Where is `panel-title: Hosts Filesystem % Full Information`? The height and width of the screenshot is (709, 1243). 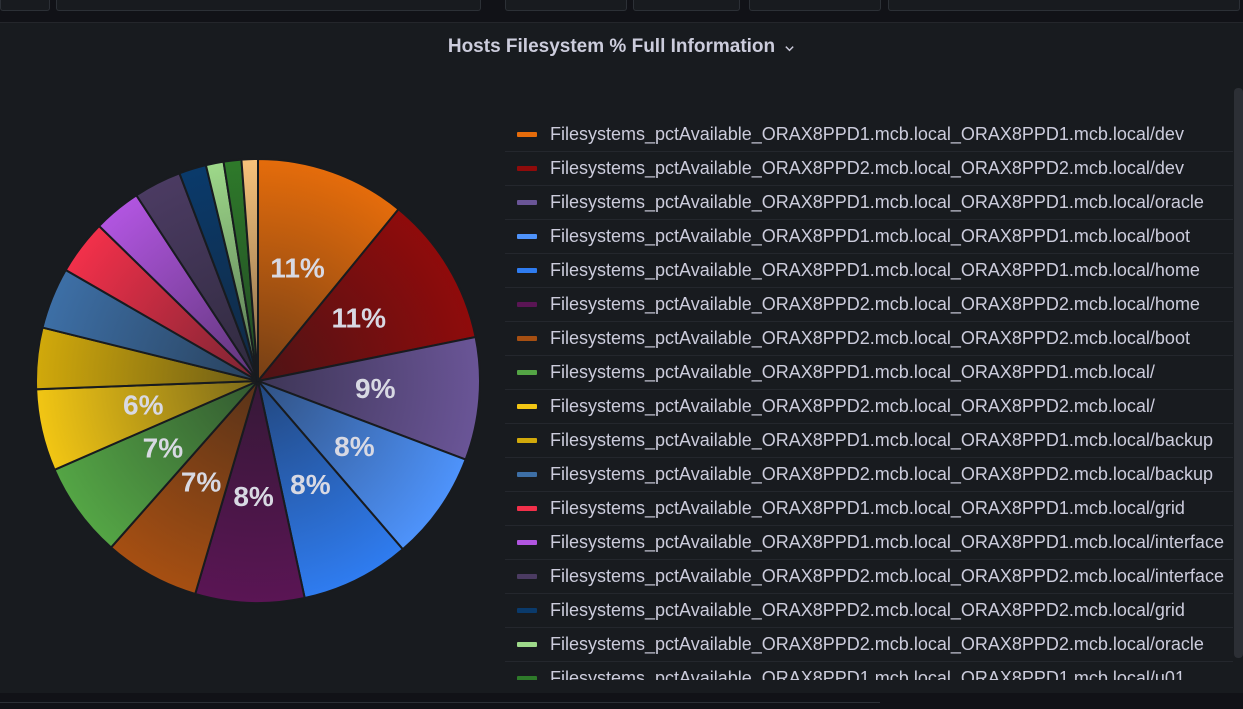
panel-title: Hosts Filesystem % Full Information is located at coordinates (611, 46).